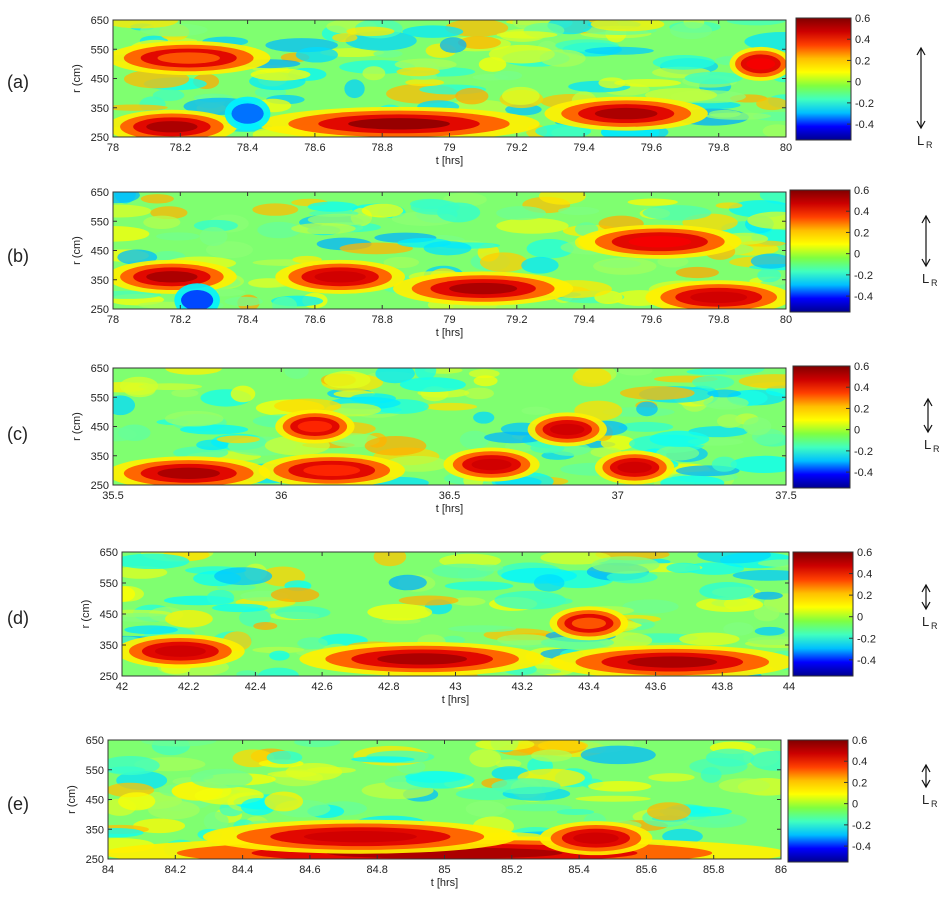 The width and height of the screenshot is (947, 897). I want to click on colorbar-tick-label: -0.2, so click(866, 639).